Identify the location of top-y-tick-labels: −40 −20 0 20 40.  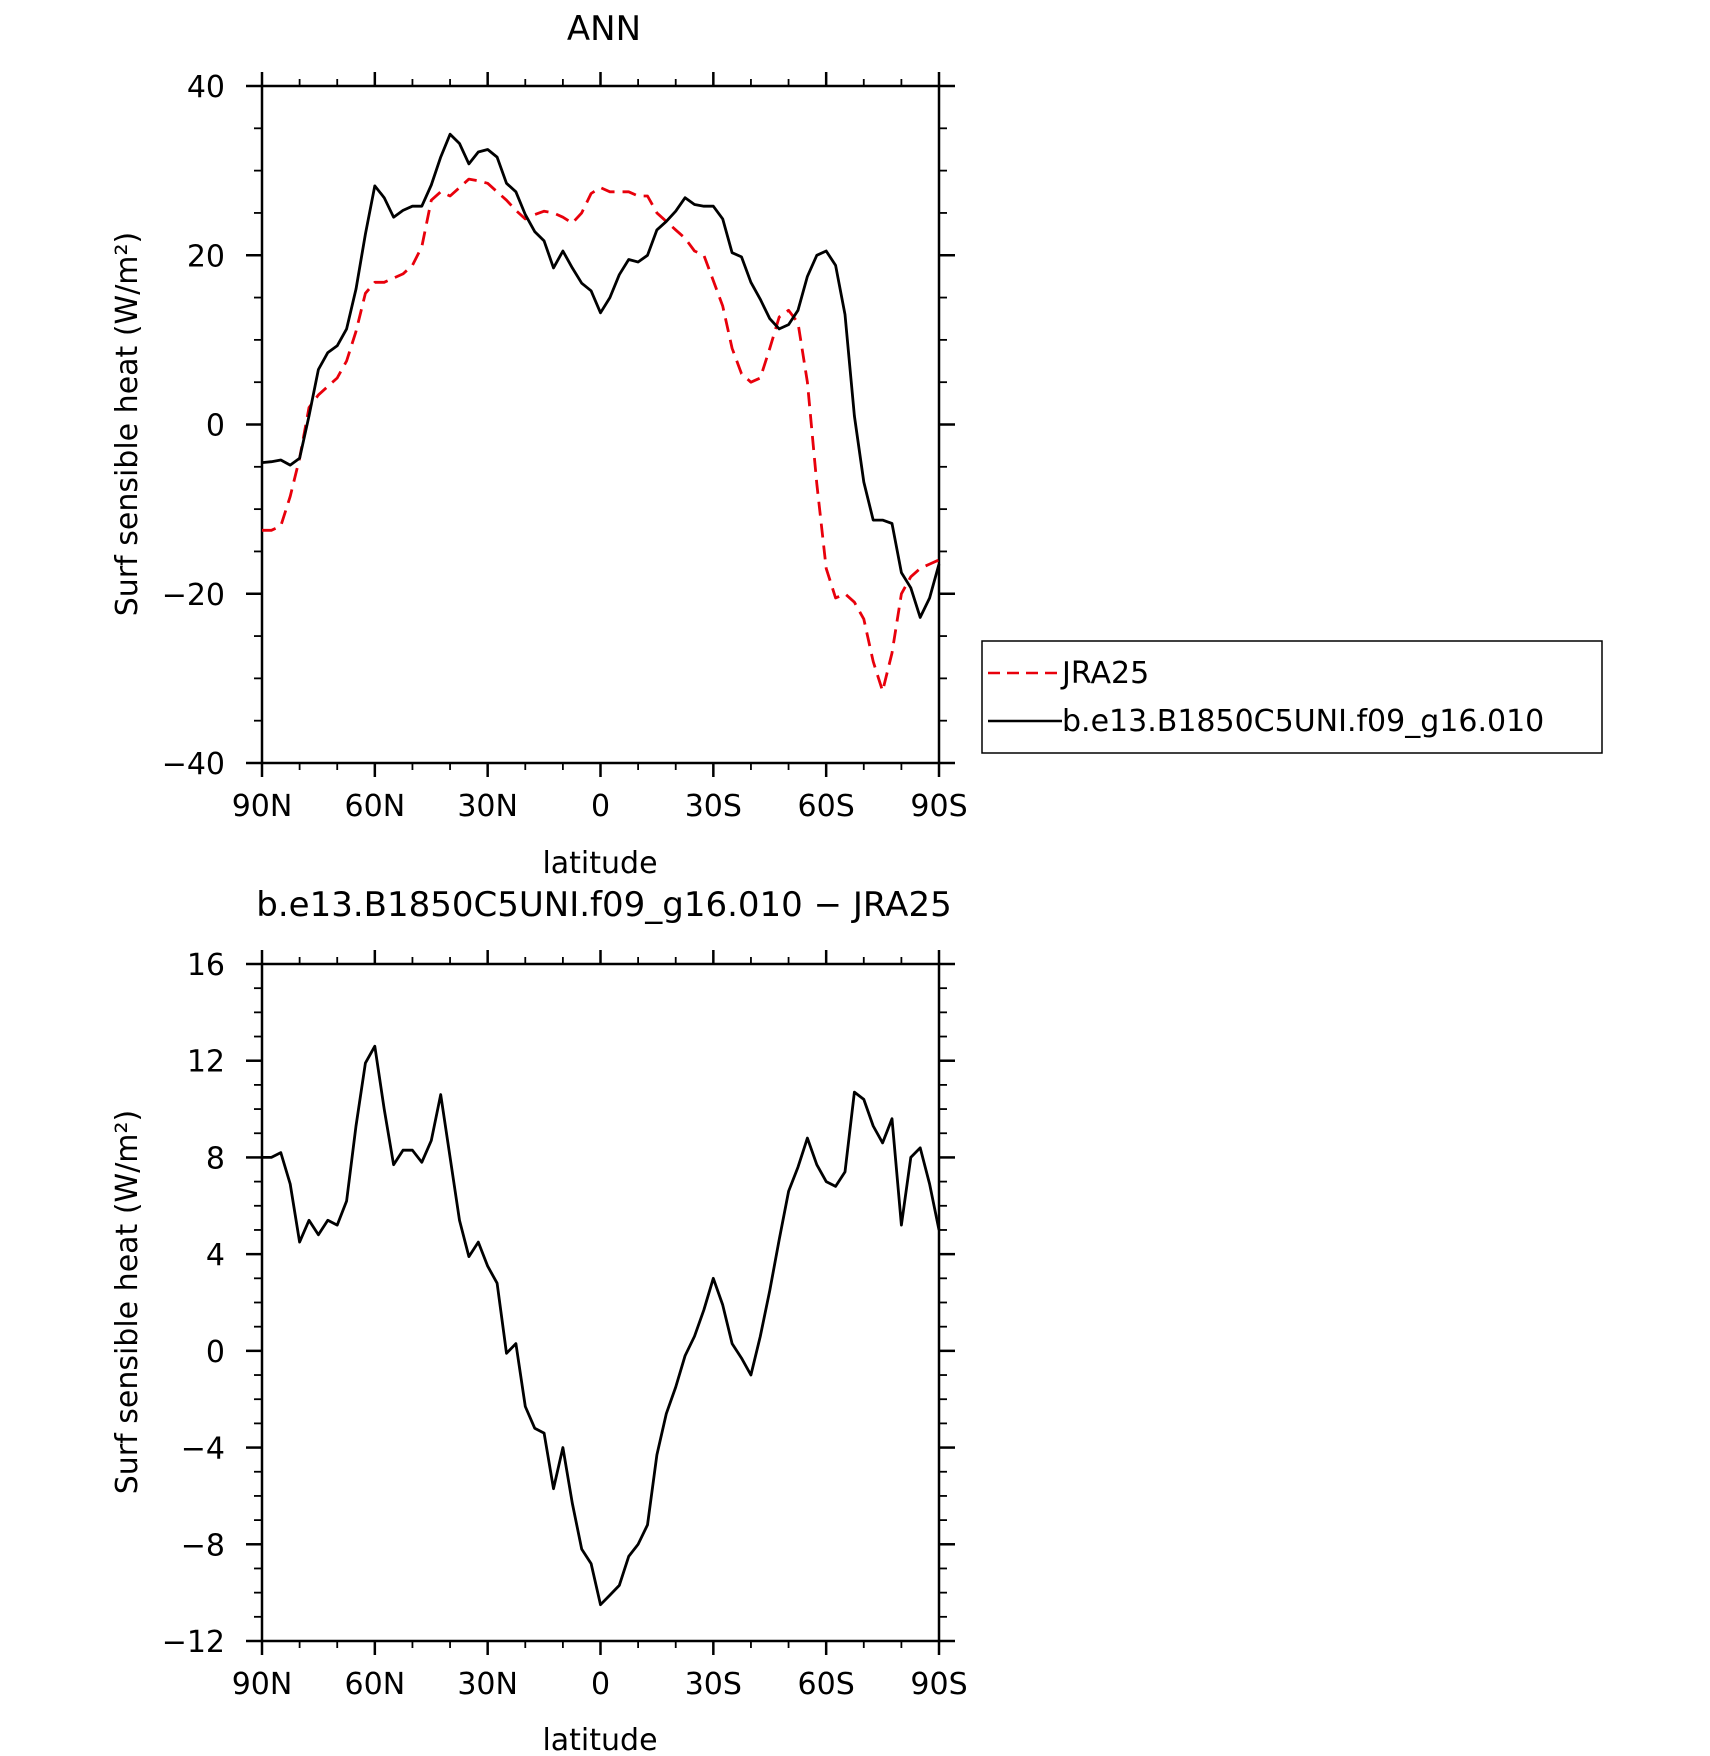
(193, 426).